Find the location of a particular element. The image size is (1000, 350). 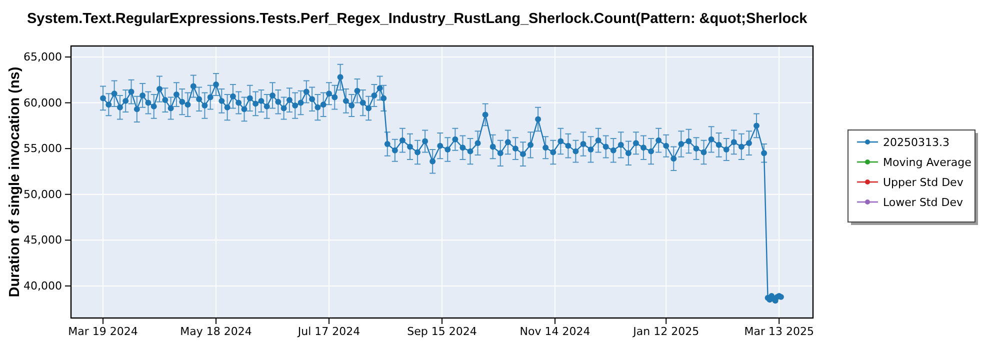

y-tick-label: 45,000 is located at coordinates (43, 240).